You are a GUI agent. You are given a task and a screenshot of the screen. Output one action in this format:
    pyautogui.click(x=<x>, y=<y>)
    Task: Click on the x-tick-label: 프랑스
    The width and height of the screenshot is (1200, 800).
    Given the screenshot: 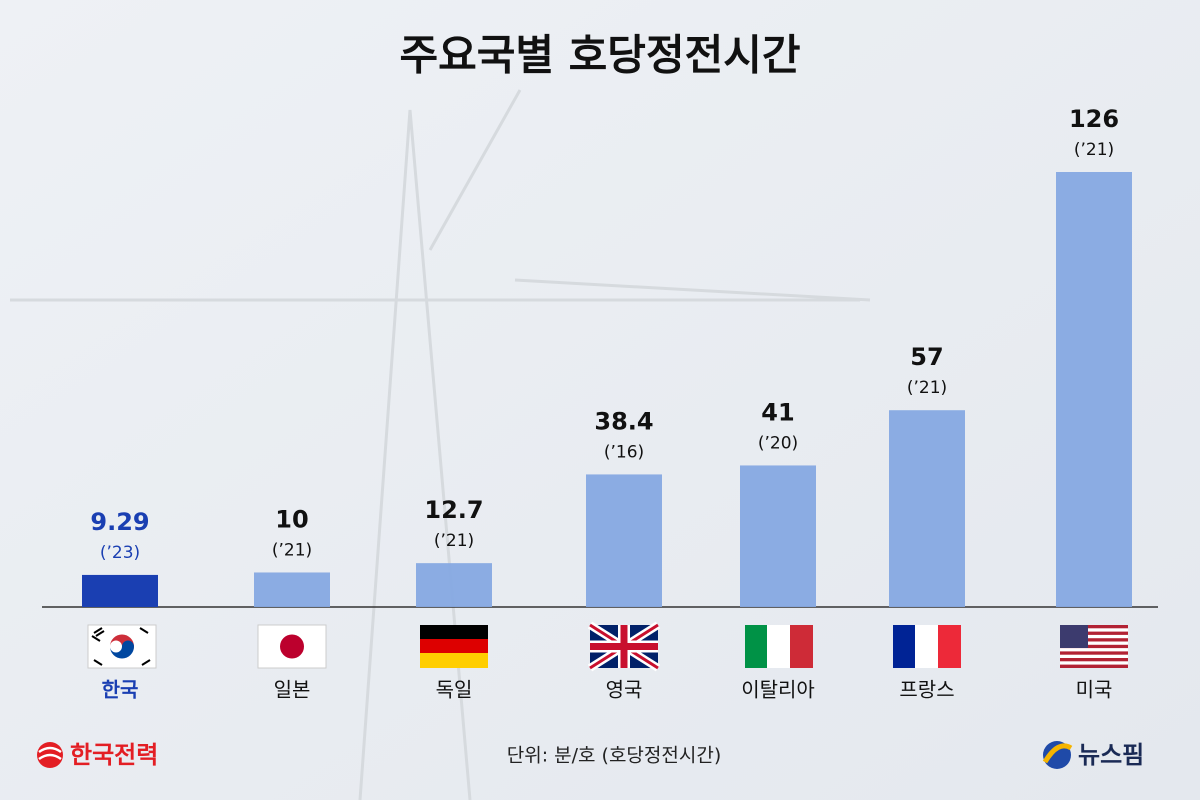 What is the action you would take?
    pyautogui.click(x=926, y=690)
    